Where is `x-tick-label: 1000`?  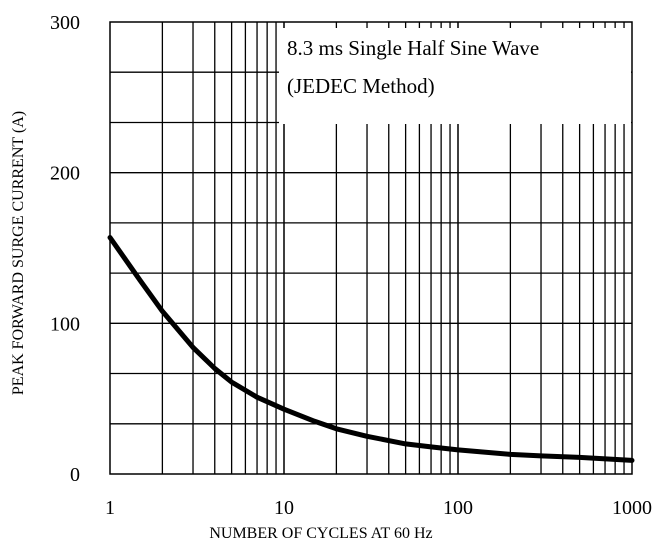 x-tick-label: 1000 is located at coordinates (632, 508).